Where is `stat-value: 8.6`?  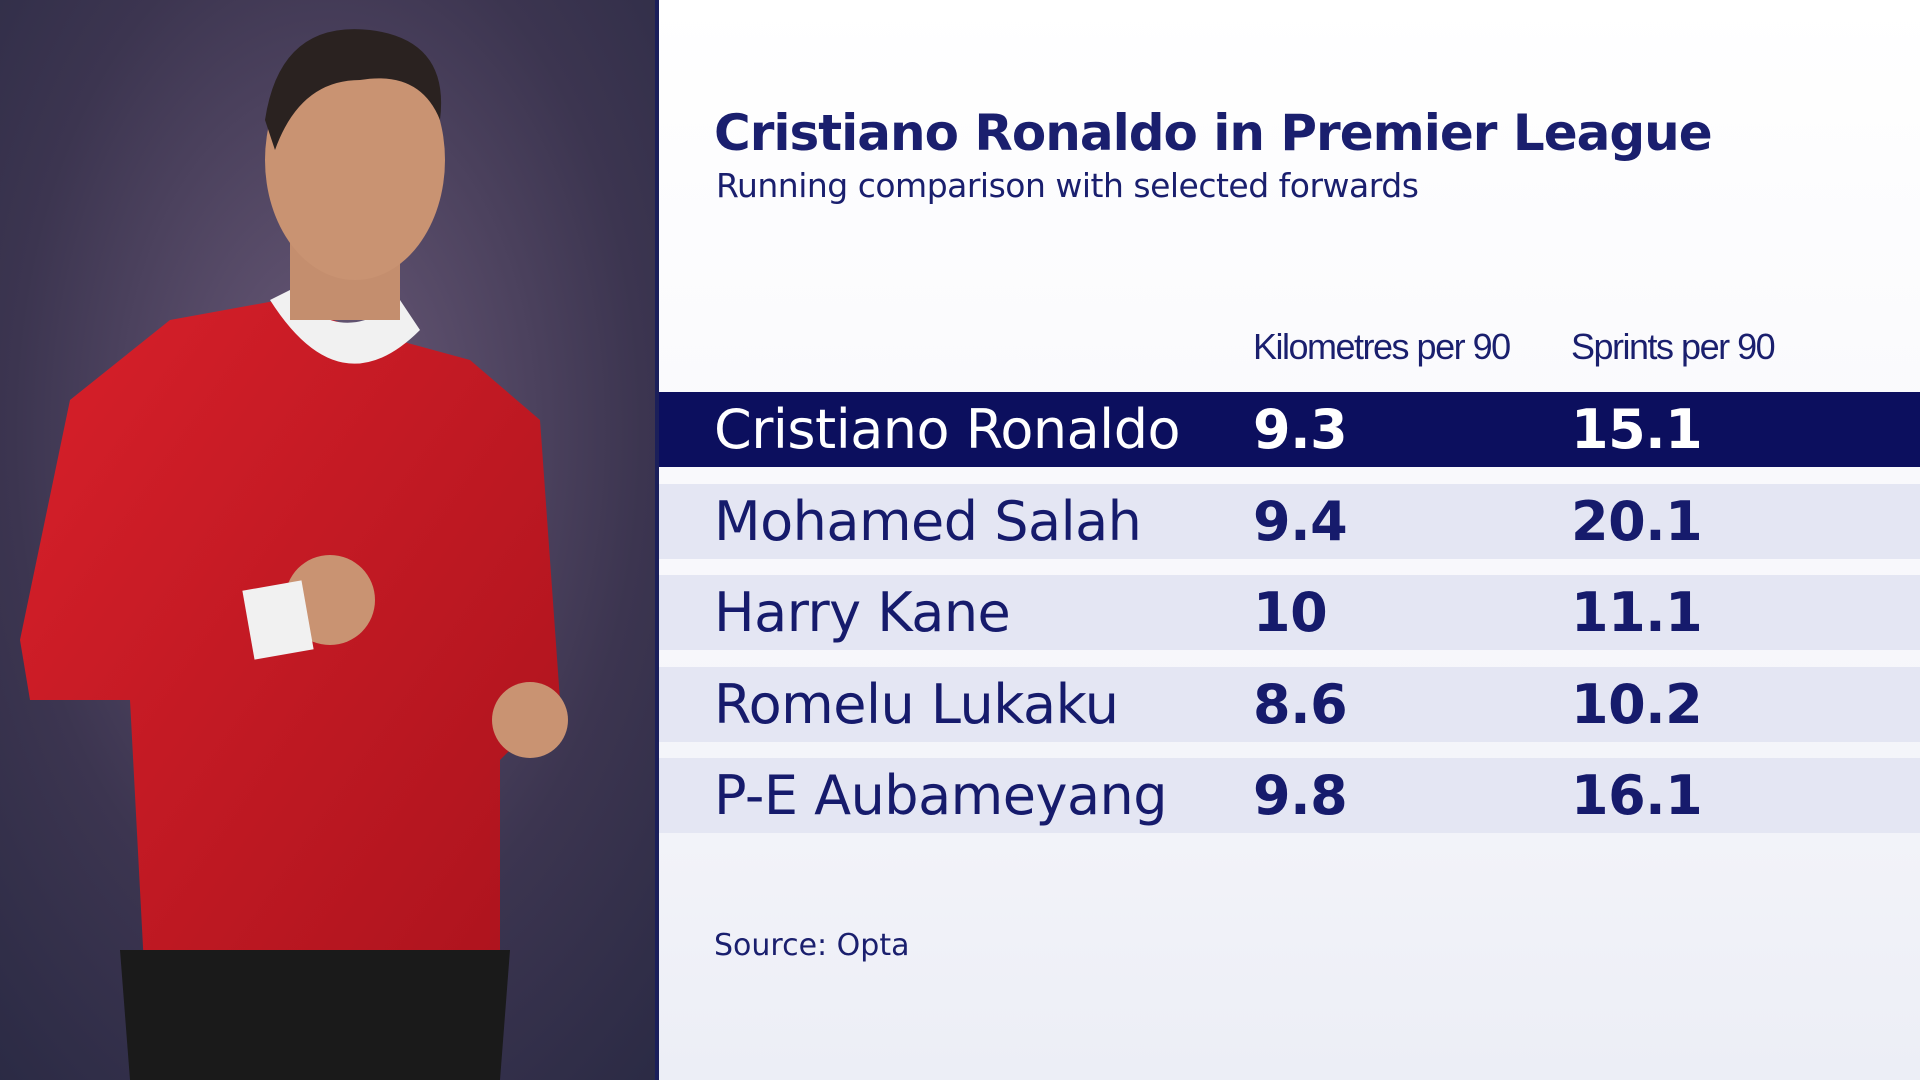
stat-value: 8.6 is located at coordinates (1300, 704).